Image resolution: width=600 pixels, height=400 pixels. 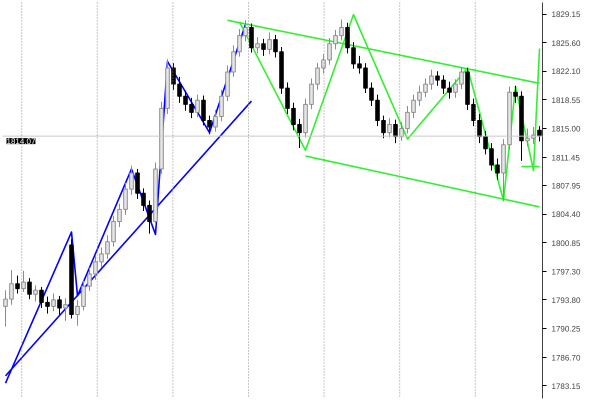 What do you see at coordinates (566, 43) in the screenshot?
I see `y-tick-label: 1825.60` at bounding box center [566, 43].